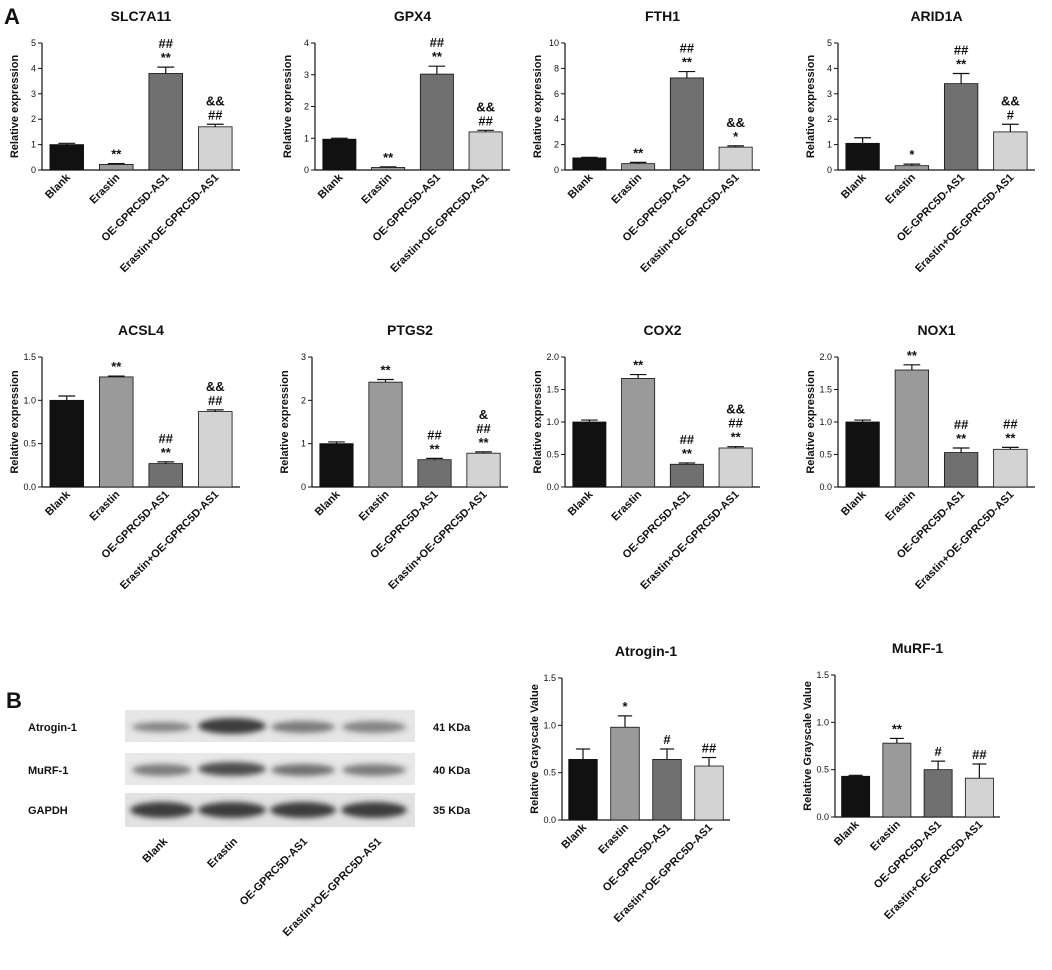 Image resolution: width=1052 pixels, height=970 pixels. I want to click on chart-title: ACSL4, so click(141, 330).